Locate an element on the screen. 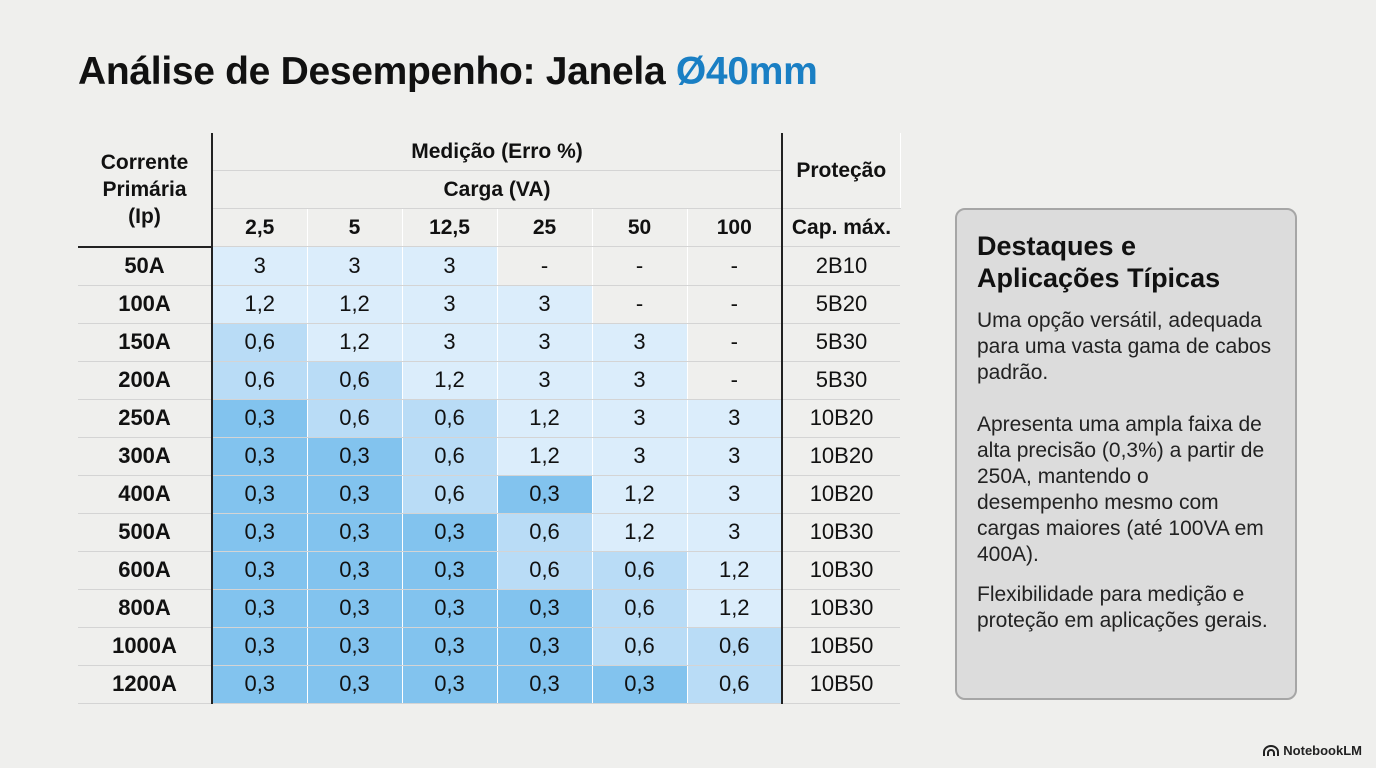 The image size is (1376, 768). table-row: 1000A 0,3 0,3 0,3 0,3 0,6 0,6 10B50 is located at coordinates (489, 646).